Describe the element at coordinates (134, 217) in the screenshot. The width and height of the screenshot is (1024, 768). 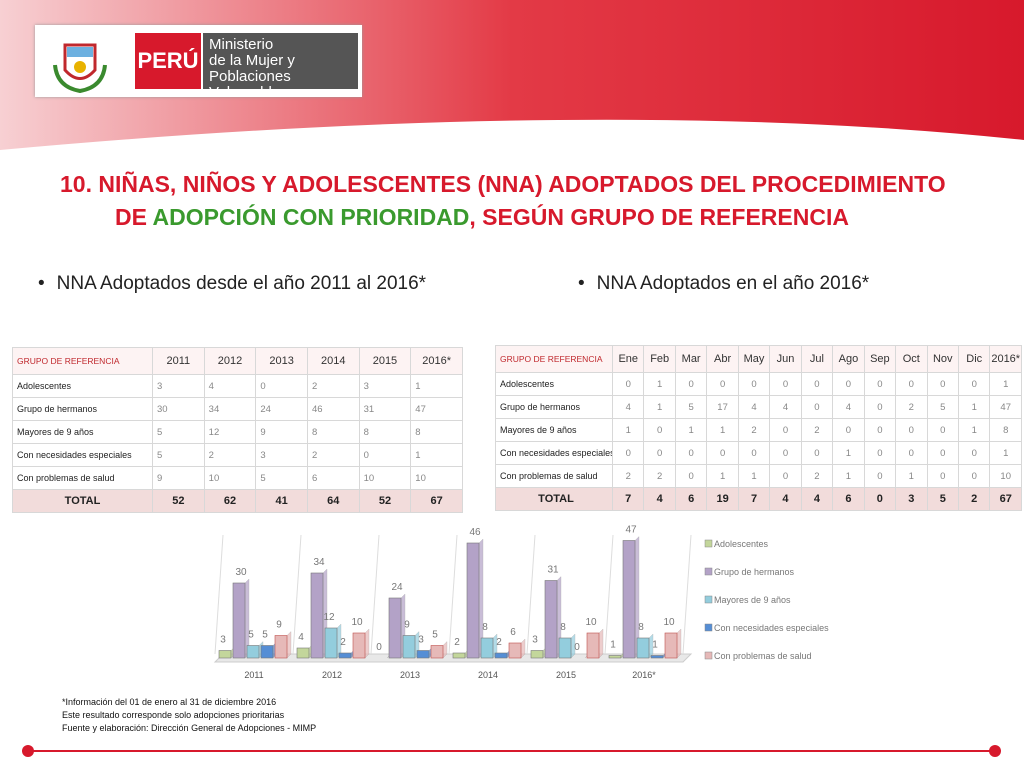
I see `title-part: DE` at that location.